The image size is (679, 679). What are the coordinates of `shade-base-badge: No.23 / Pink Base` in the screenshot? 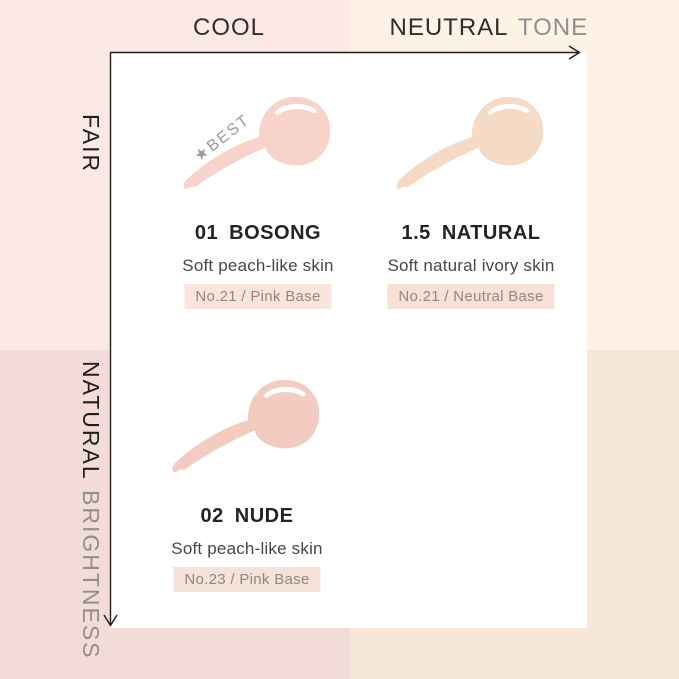 It's located at (247, 579).